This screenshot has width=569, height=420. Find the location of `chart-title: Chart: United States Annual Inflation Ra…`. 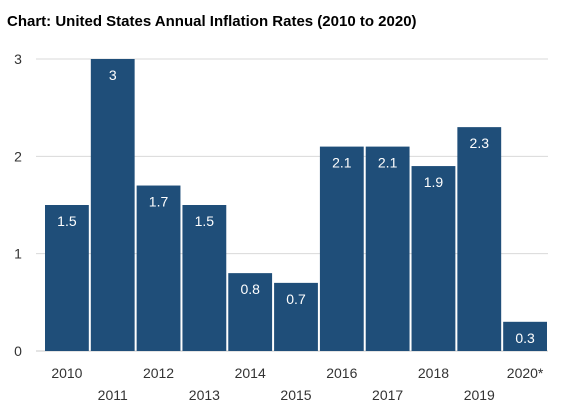

chart-title: Chart: United States Annual Inflation Ra… is located at coordinates (212, 21).